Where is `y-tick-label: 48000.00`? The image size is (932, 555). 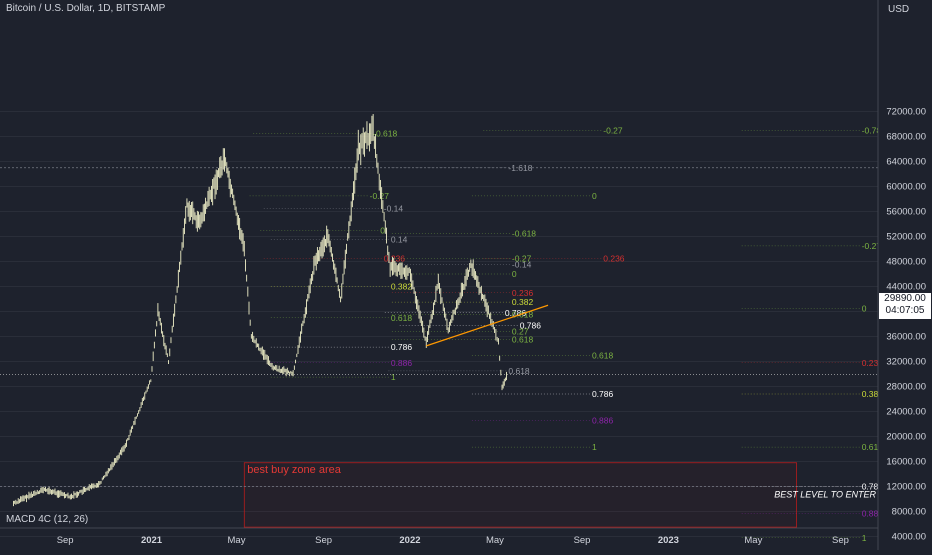
y-tick-label: 48000.00 is located at coordinates (906, 262).